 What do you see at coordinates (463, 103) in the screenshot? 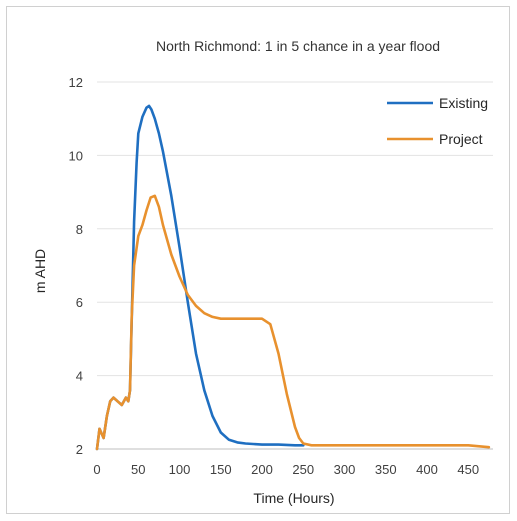
I see `legend-label-existing: Existing` at bounding box center [463, 103].